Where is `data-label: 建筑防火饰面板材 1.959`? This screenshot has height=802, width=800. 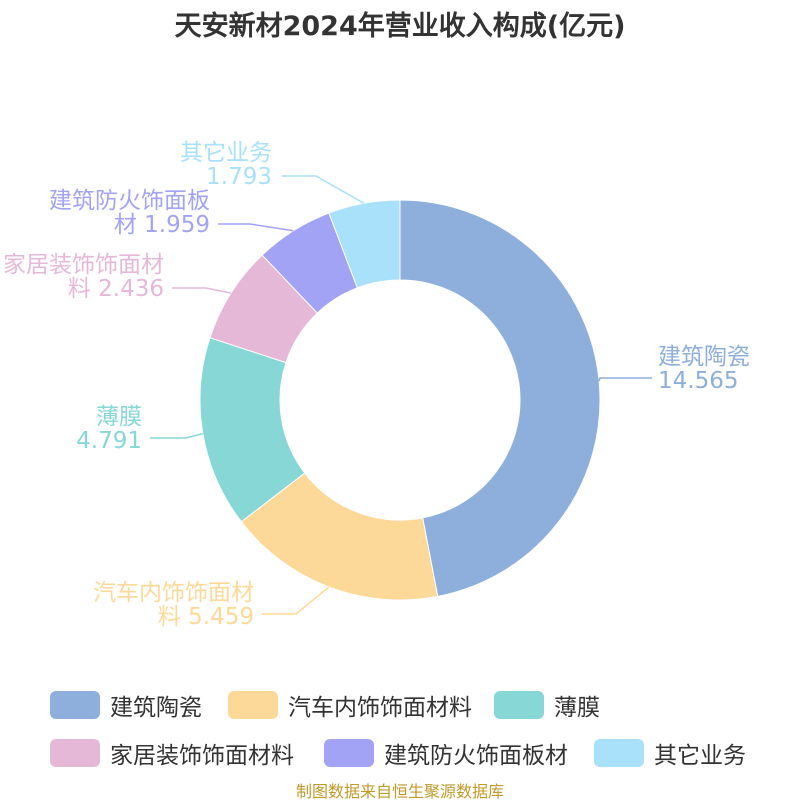 data-label: 建筑防火饰面板材 1.959 is located at coordinates (129, 213).